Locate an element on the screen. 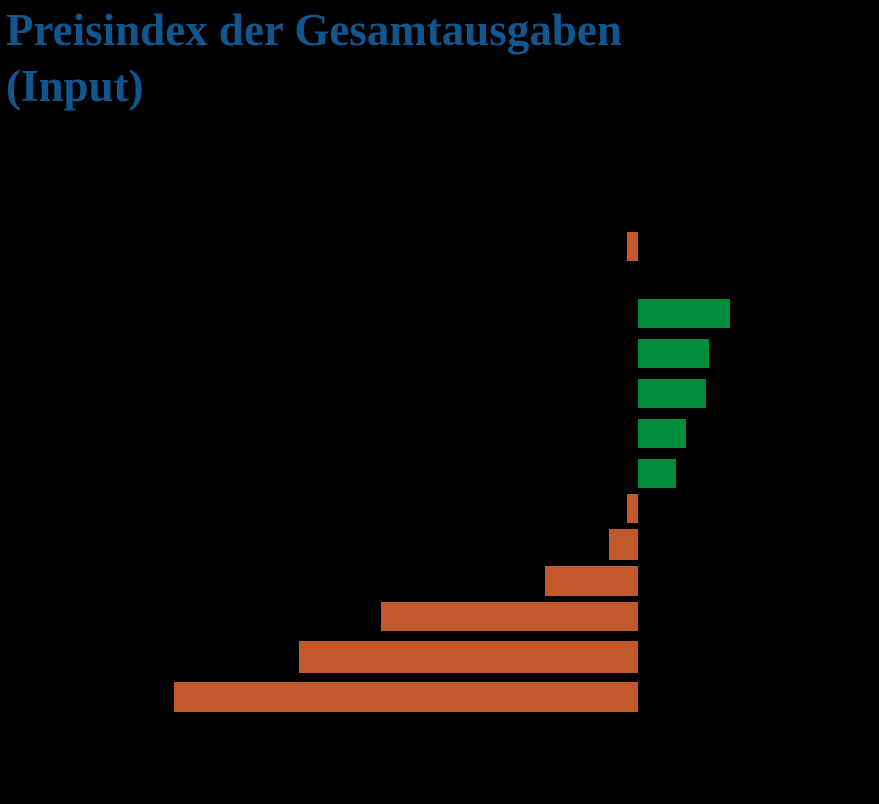 Image resolution: width=879 pixels, height=804 pixels. bar-9-negative is located at coordinates (591, 581).